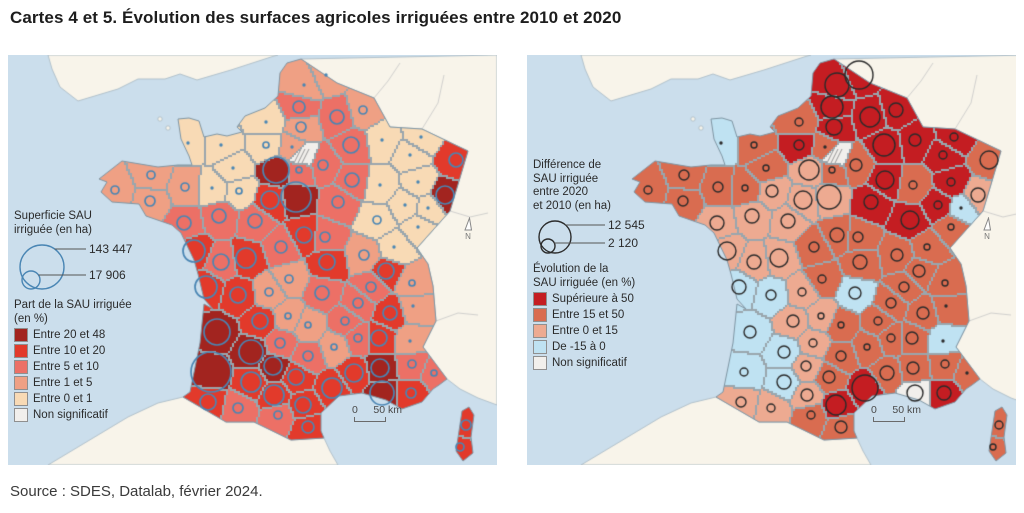 This screenshot has height=513, width=1024. Describe the element at coordinates (53, 229) in the screenshot. I see `size-legend-title-line: irriguée (en ha)` at that location.